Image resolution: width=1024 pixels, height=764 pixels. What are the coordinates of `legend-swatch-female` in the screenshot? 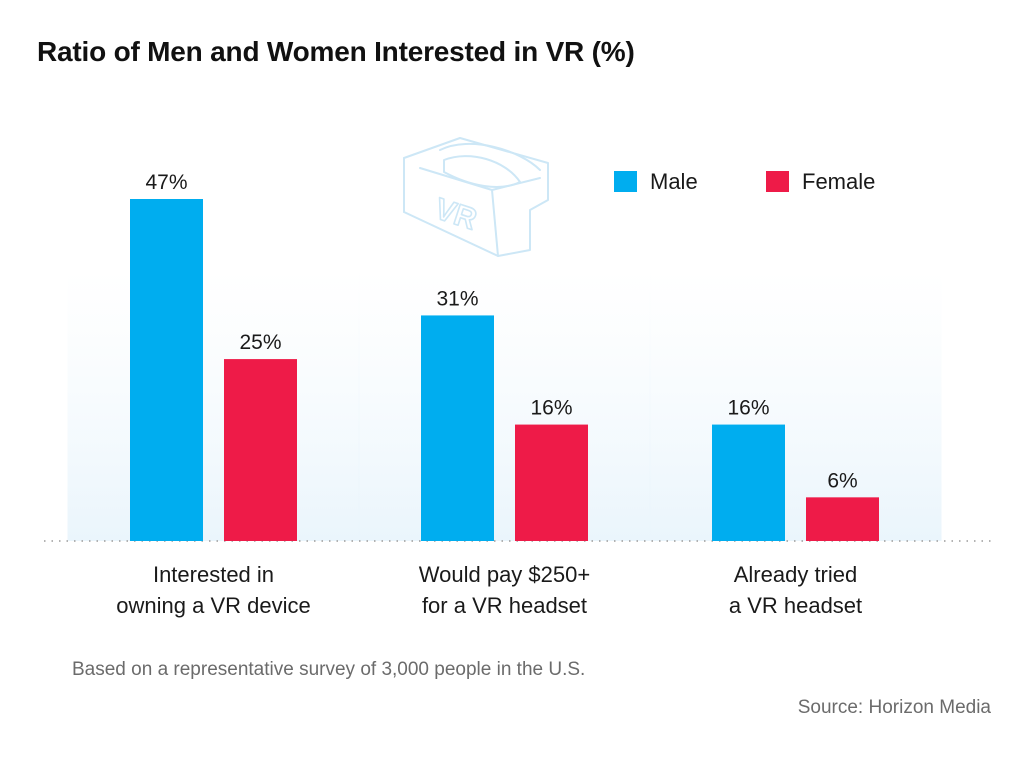 It's located at (777, 181).